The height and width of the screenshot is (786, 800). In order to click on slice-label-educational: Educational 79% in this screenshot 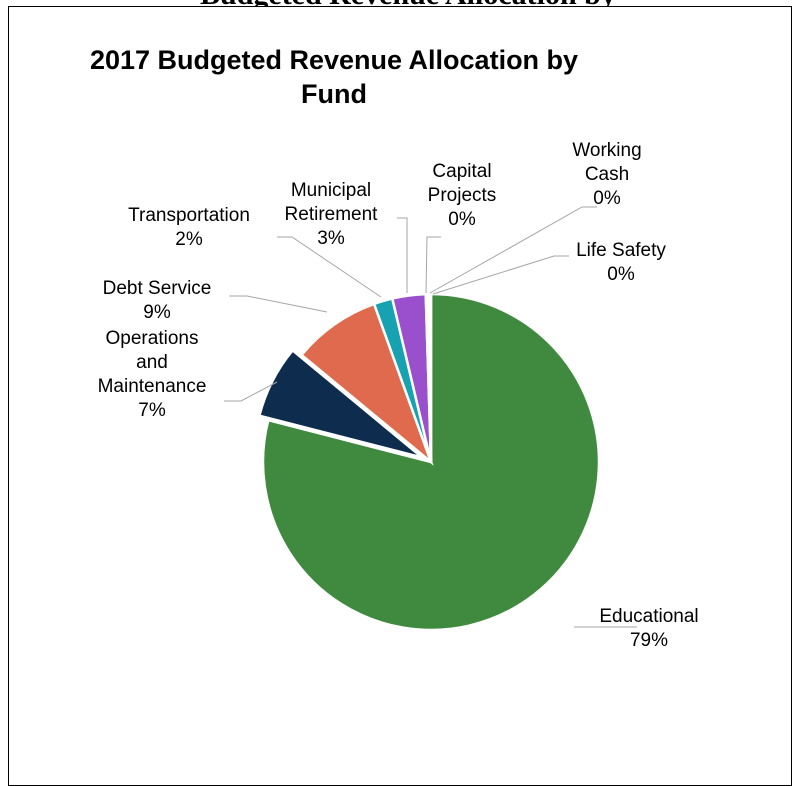, I will do `click(648, 628)`.